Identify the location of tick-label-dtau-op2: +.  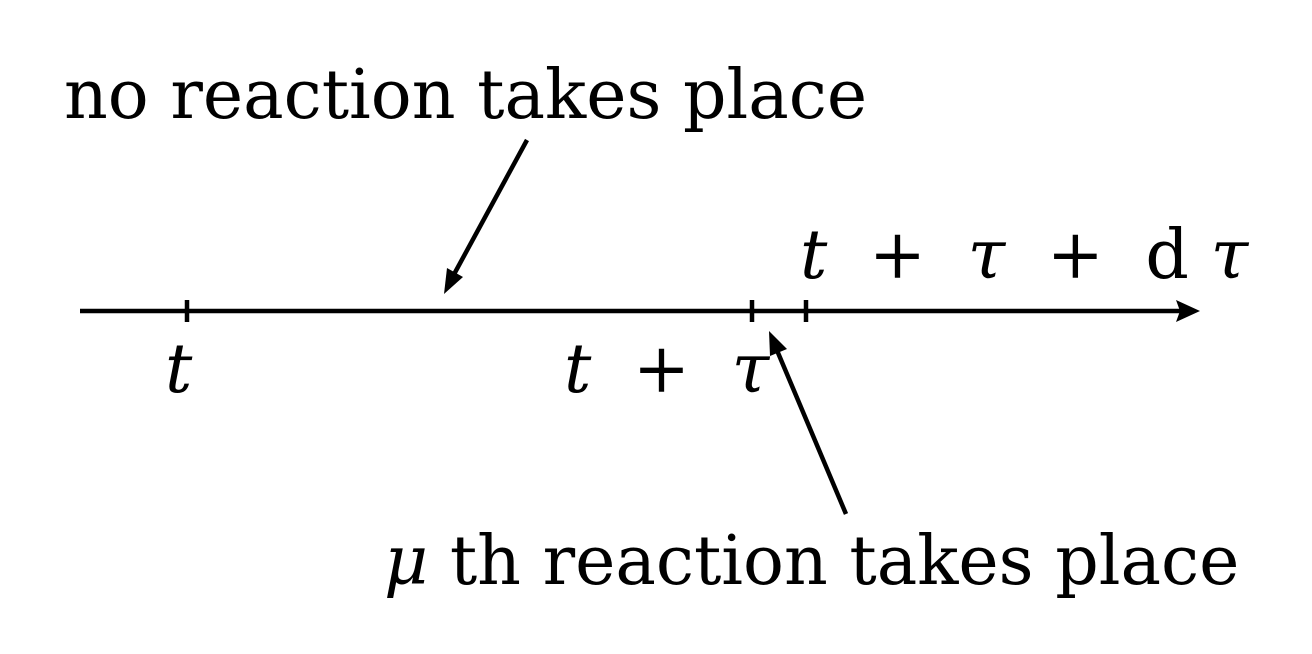
(1075, 255).